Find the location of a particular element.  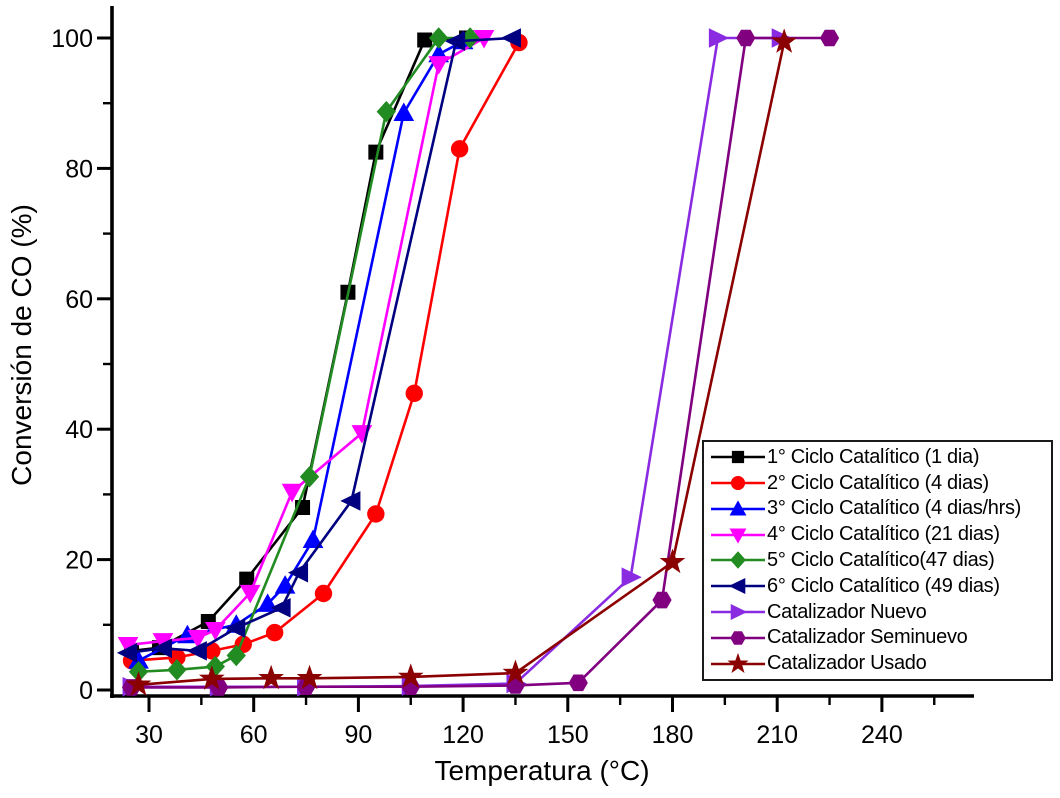

legend-label: Catalizador Seminuevo is located at coordinates (867, 637).